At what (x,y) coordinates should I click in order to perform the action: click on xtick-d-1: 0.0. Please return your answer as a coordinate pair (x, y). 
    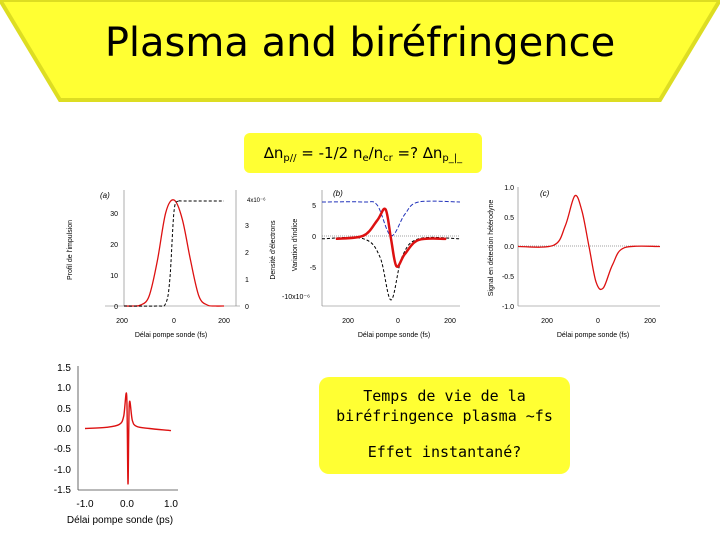
    Looking at the image, I should click on (127, 504).